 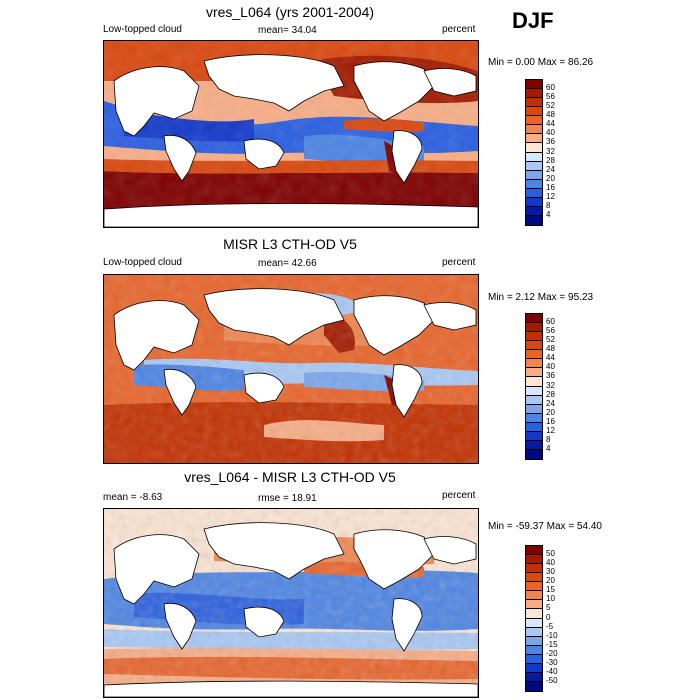 I want to click on panel-1-title: vres_L064 (yrs 2001-2004), so click(x=290, y=12).